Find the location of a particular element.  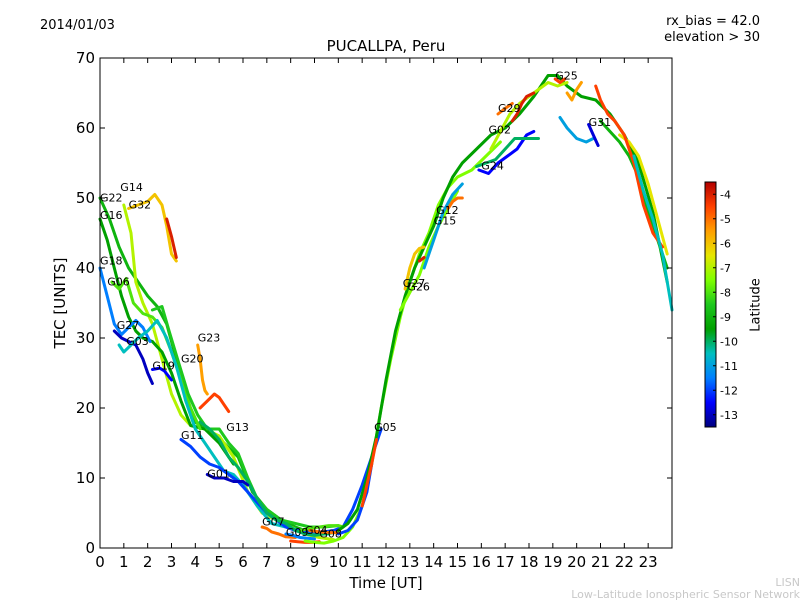

satellite-label-g31: G31 is located at coordinates (600, 122).